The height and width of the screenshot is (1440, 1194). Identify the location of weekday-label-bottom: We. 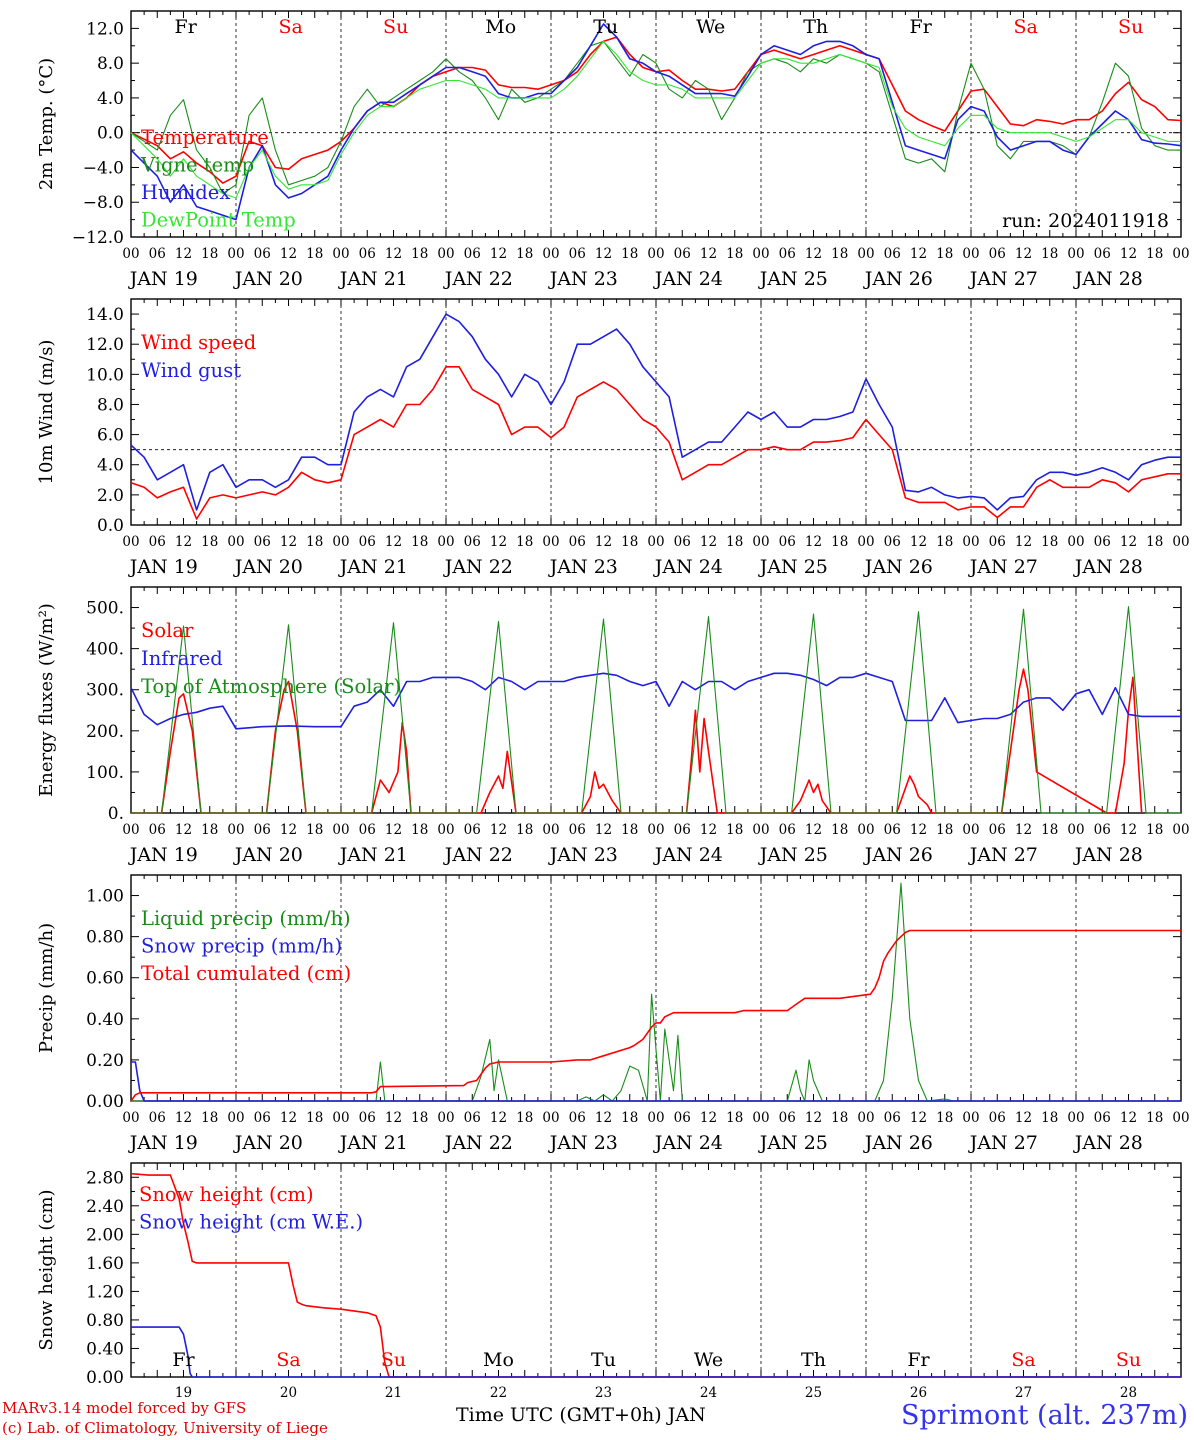
(708, 1360).